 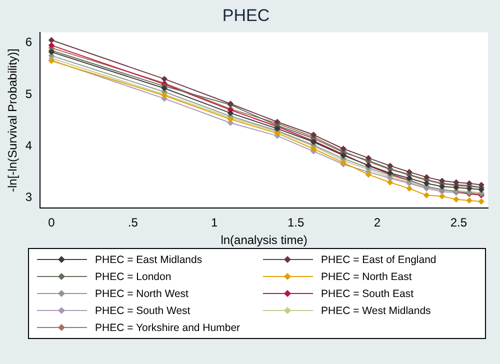 What do you see at coordinates (28, 145) in the screenshot?
I see `y-tick-label: 4` at bounding box center [28, 145].